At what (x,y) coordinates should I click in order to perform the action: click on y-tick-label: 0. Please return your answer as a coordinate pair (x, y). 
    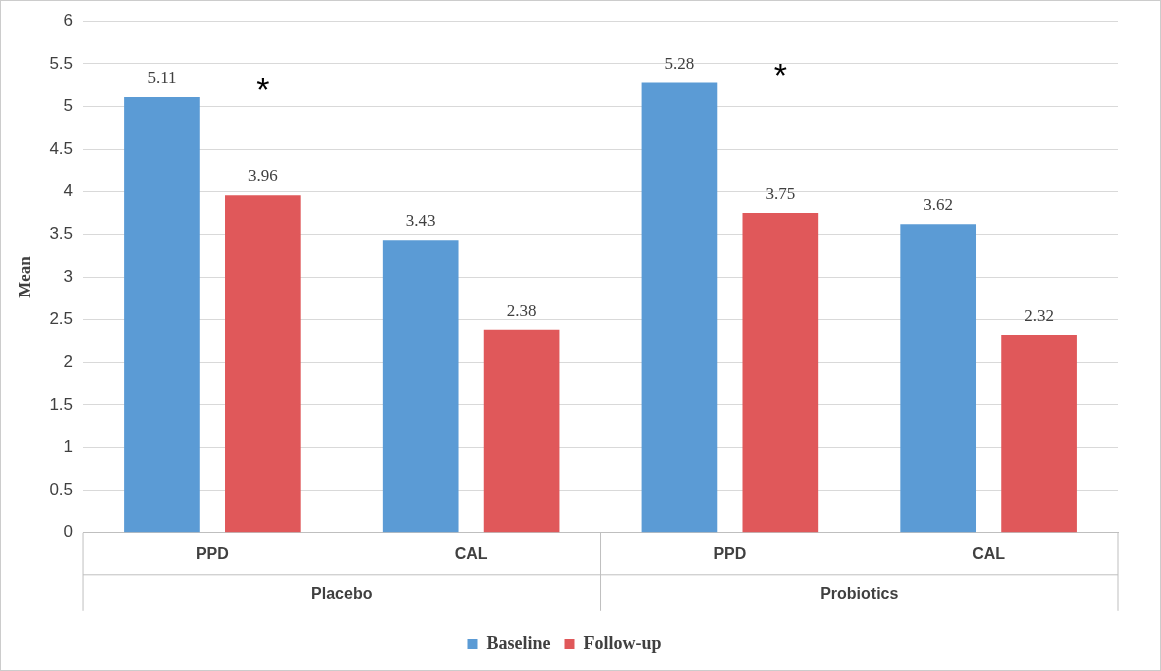
    Looking at the image, I should click on (68, 532).